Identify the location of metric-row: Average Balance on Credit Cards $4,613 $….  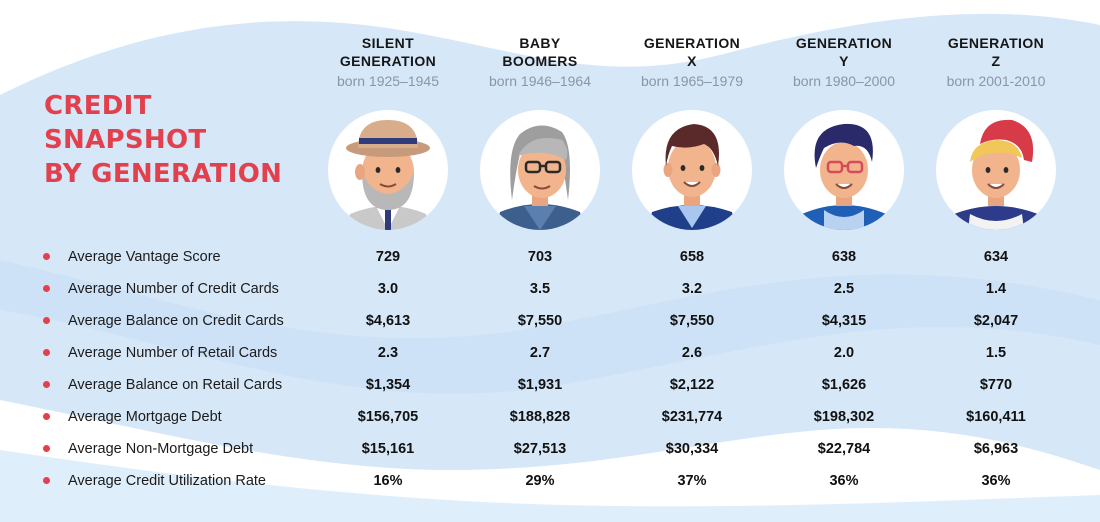
(550, 321).